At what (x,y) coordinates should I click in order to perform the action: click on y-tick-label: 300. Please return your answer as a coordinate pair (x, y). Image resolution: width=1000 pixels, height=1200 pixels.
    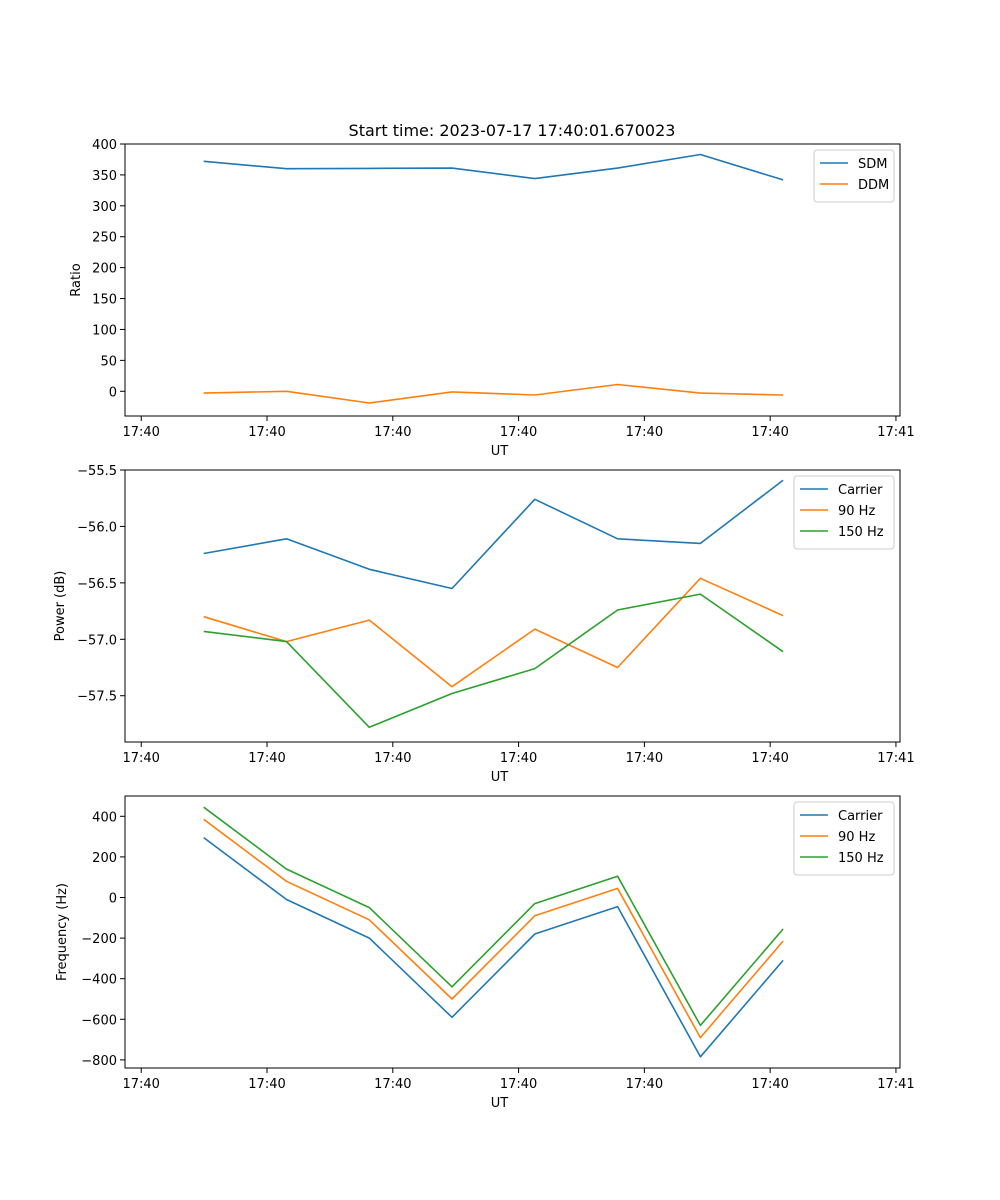
    Looking at the image, I should click on (104, 207).